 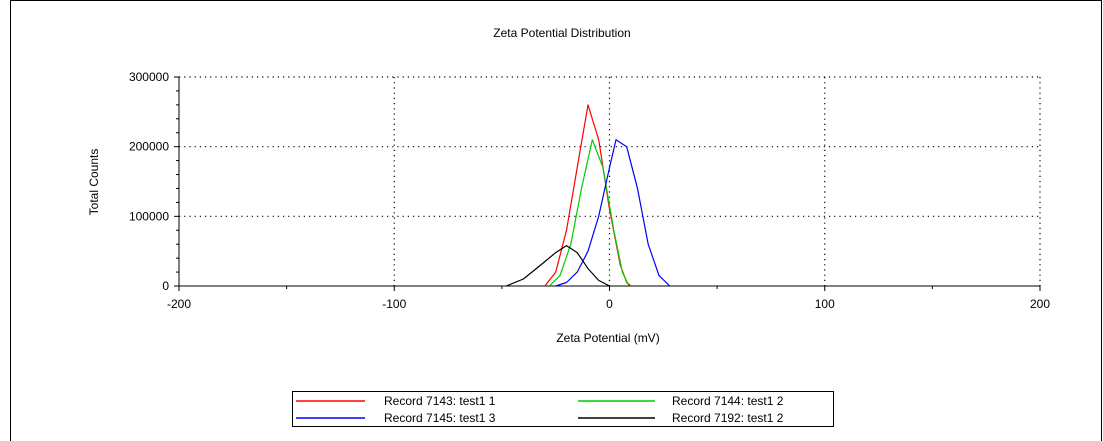 What do you see at coordinates (94, 182) in the screenshot?
I see `y-axis-label: Total Counts` at bounding box center [94, 182].